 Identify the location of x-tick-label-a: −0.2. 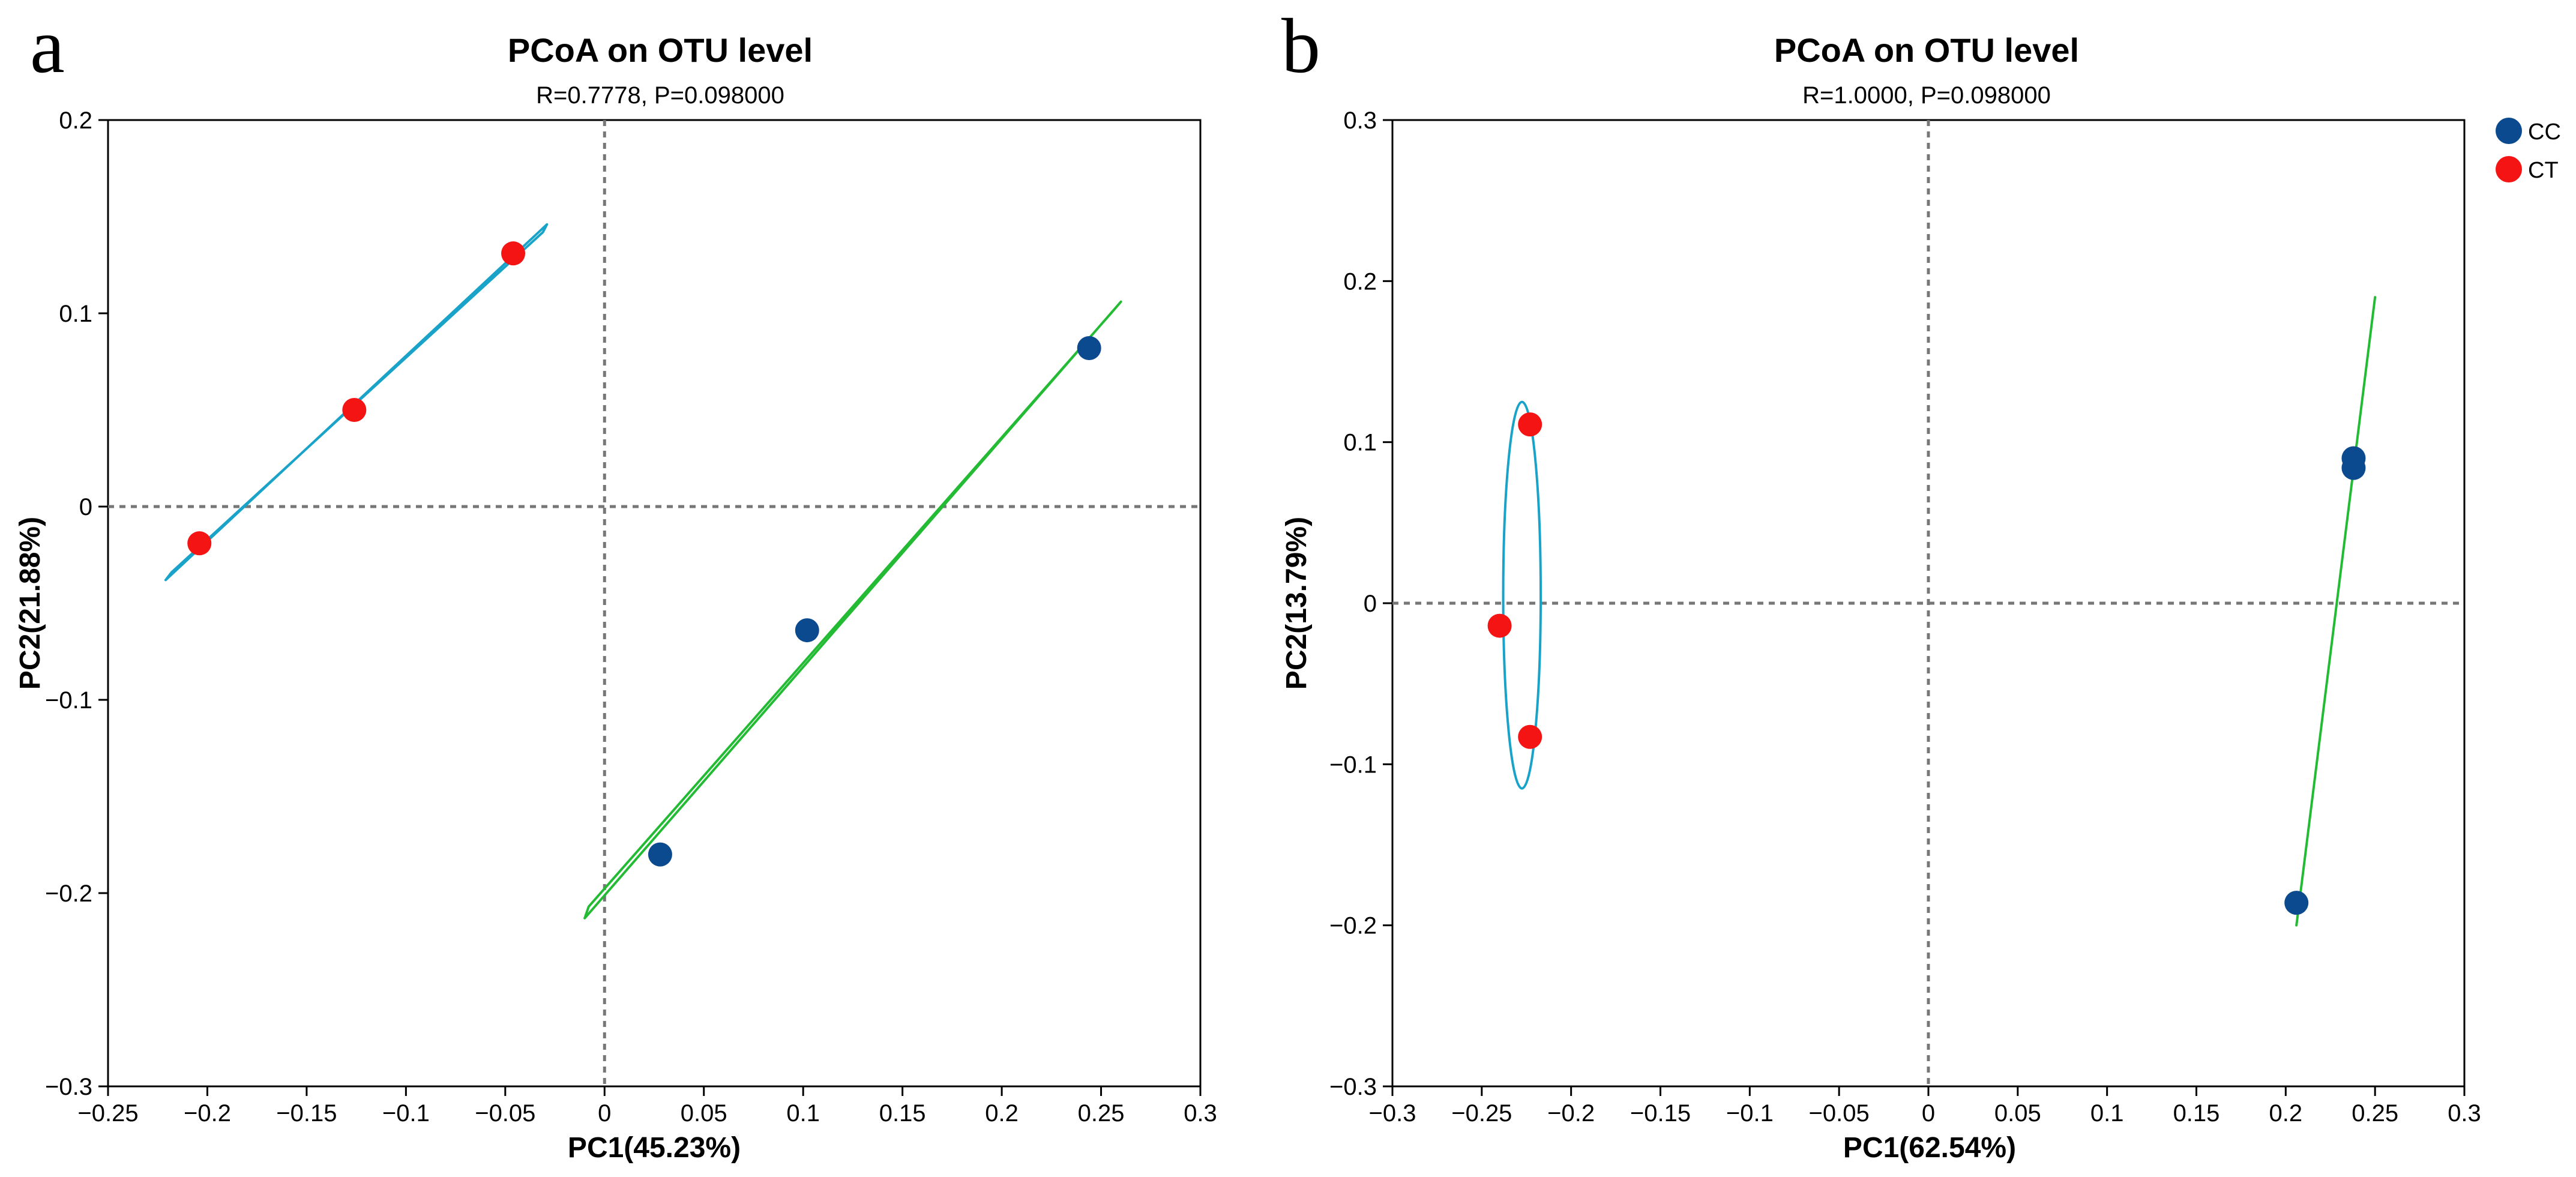
(208, 1113).